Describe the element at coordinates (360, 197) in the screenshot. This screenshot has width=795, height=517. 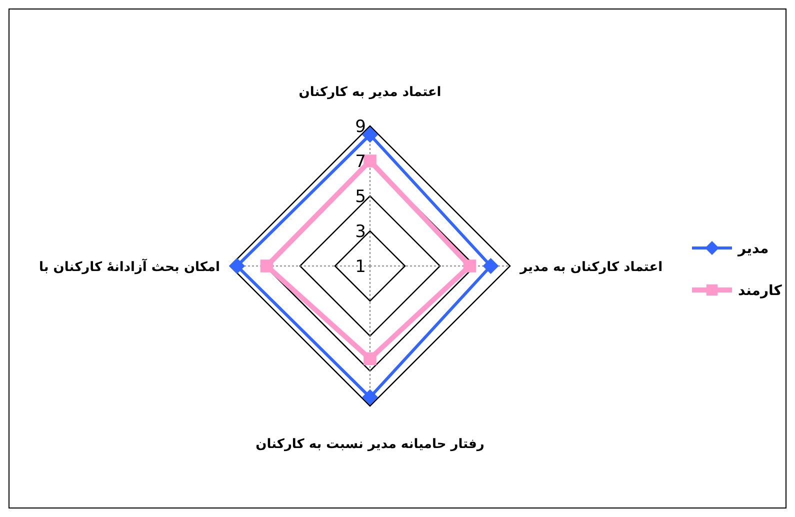
I see `y-tick-label: 5` at that location.